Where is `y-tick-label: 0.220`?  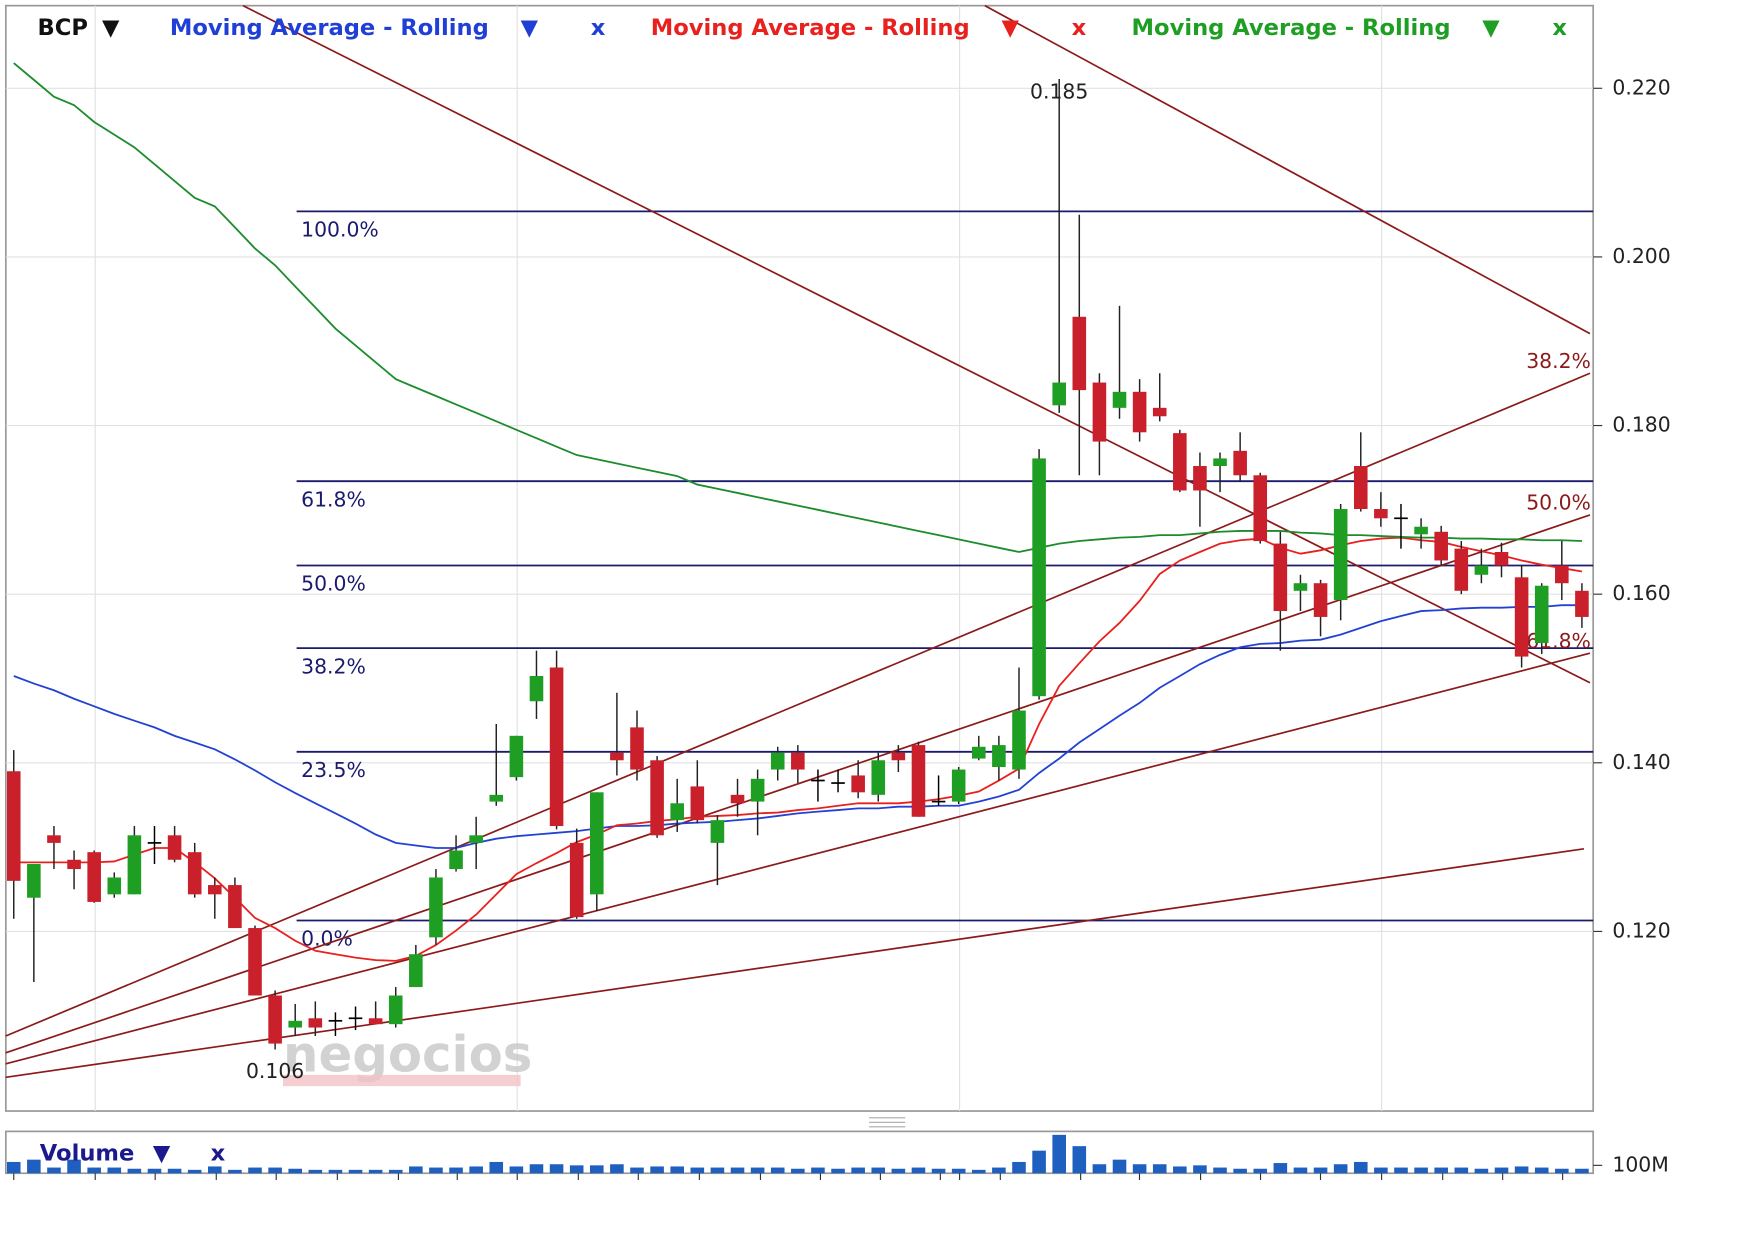 y-tick-label: 0.220 is located at coordinates (1641, 87).